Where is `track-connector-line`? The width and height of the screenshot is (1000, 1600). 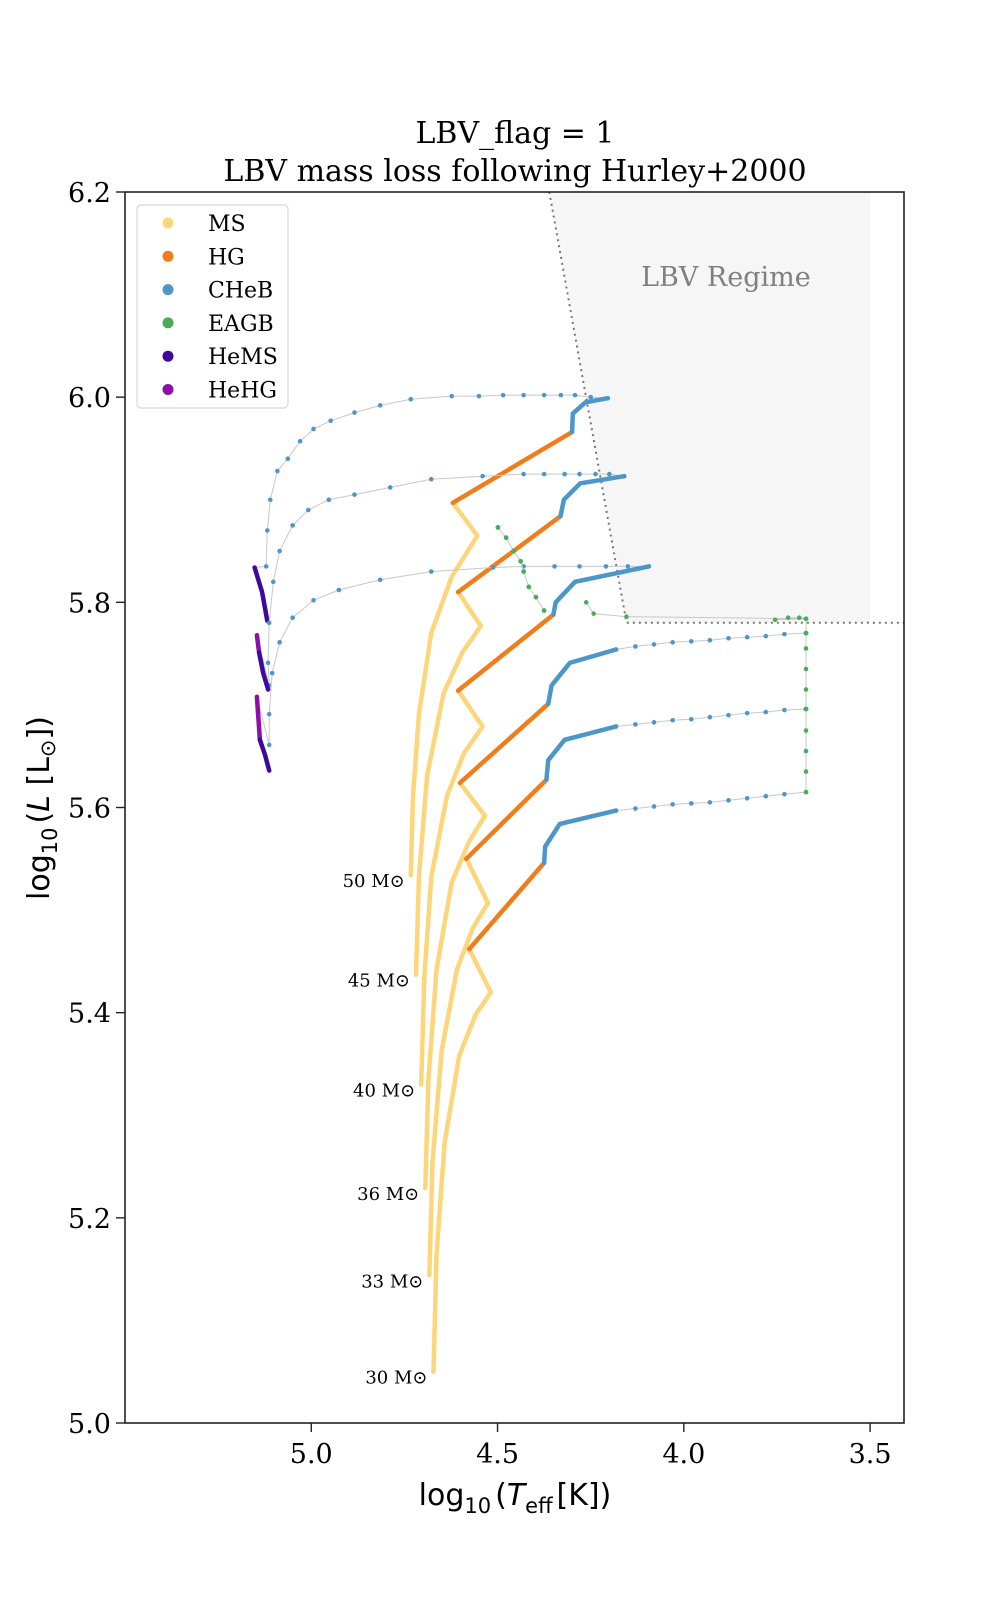
track-connector-line is located at coordinates (452, 825).